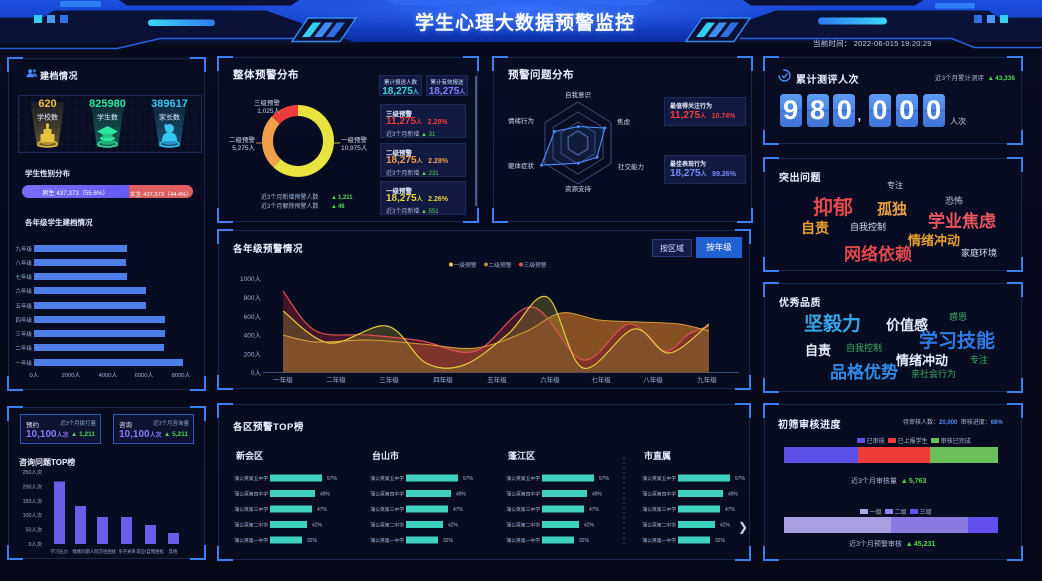  Describe the element at coordinates (338, 207) in the screenshot. I see `svg-text: ▲ 46` at that location.